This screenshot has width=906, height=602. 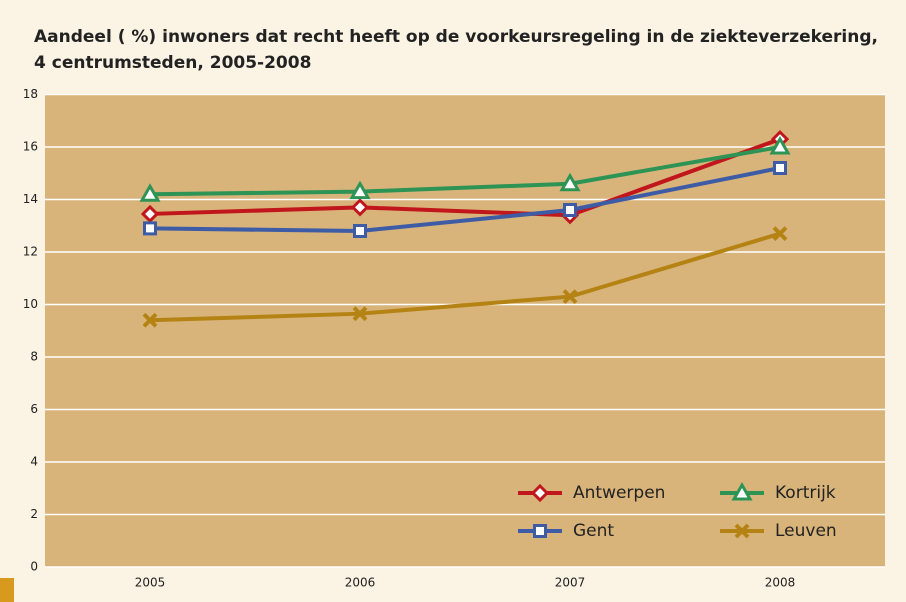 I want to click on y-tick-label: 18, so click(x=30, y=94).